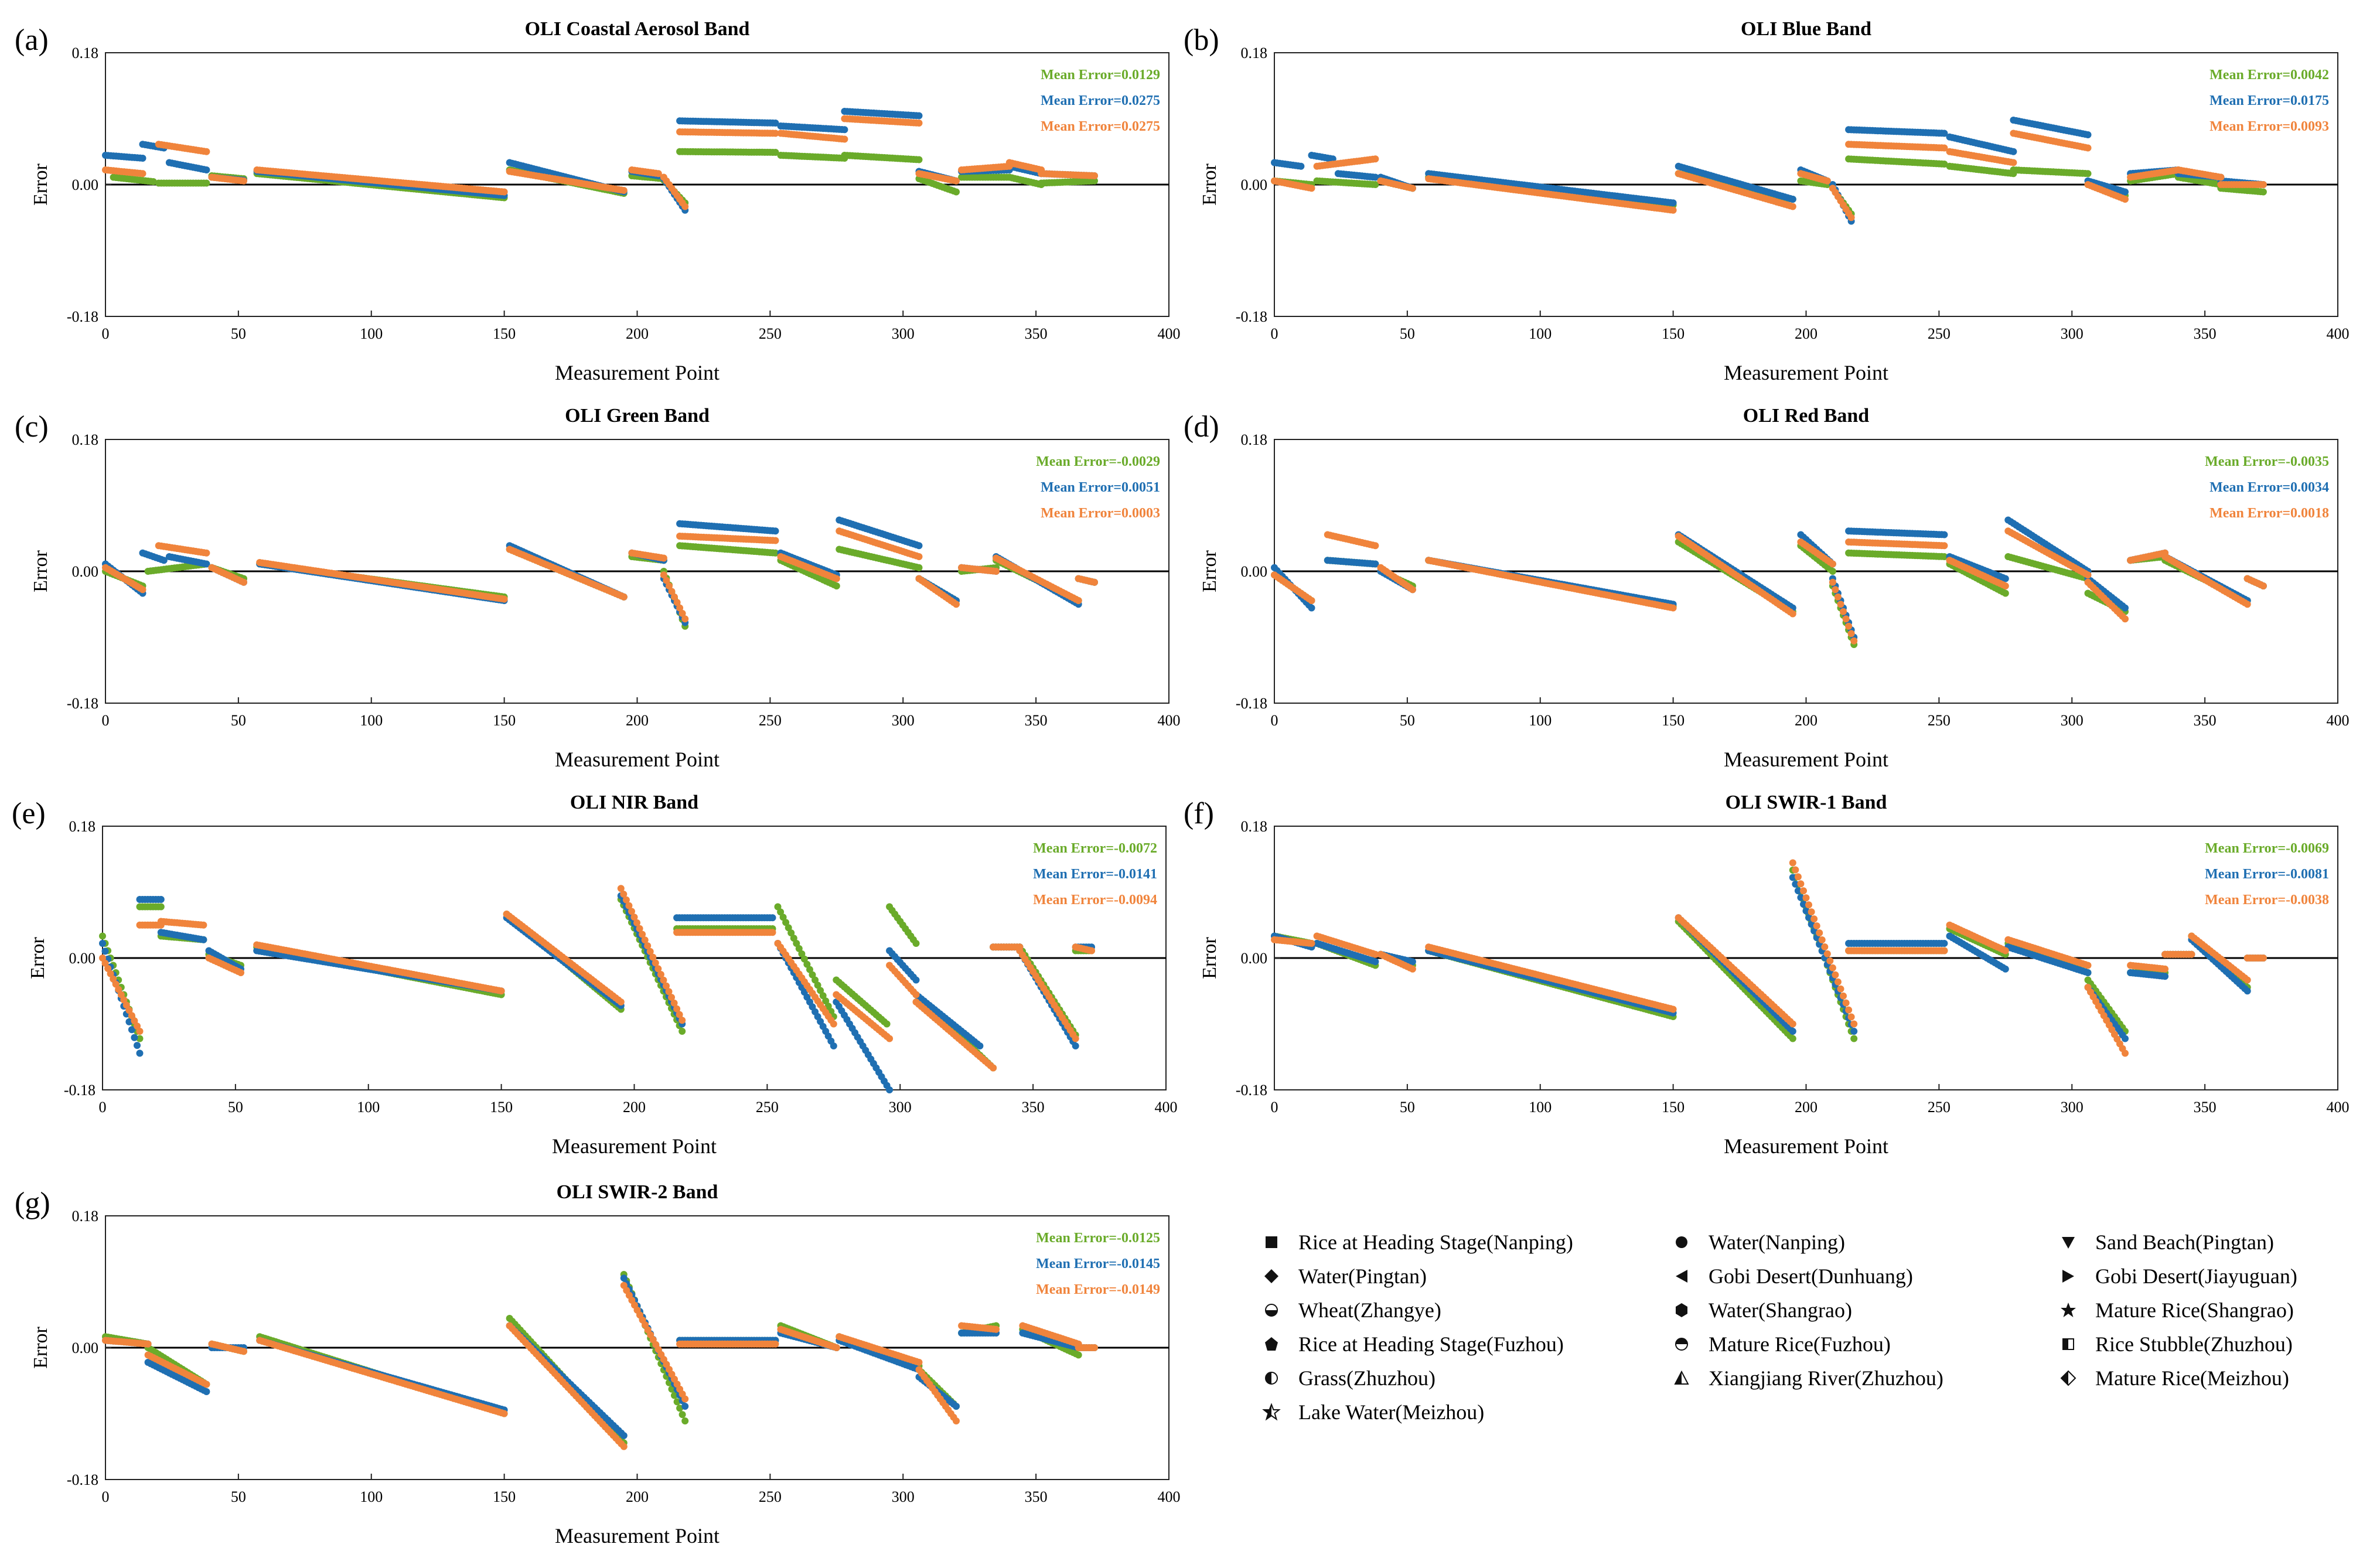 The height and width of the screenshot is (1568, 2363). What do you see at coordinates (1769, 578) in the screenshot?
I see `series-blue` at bounding box center [1769, 578].